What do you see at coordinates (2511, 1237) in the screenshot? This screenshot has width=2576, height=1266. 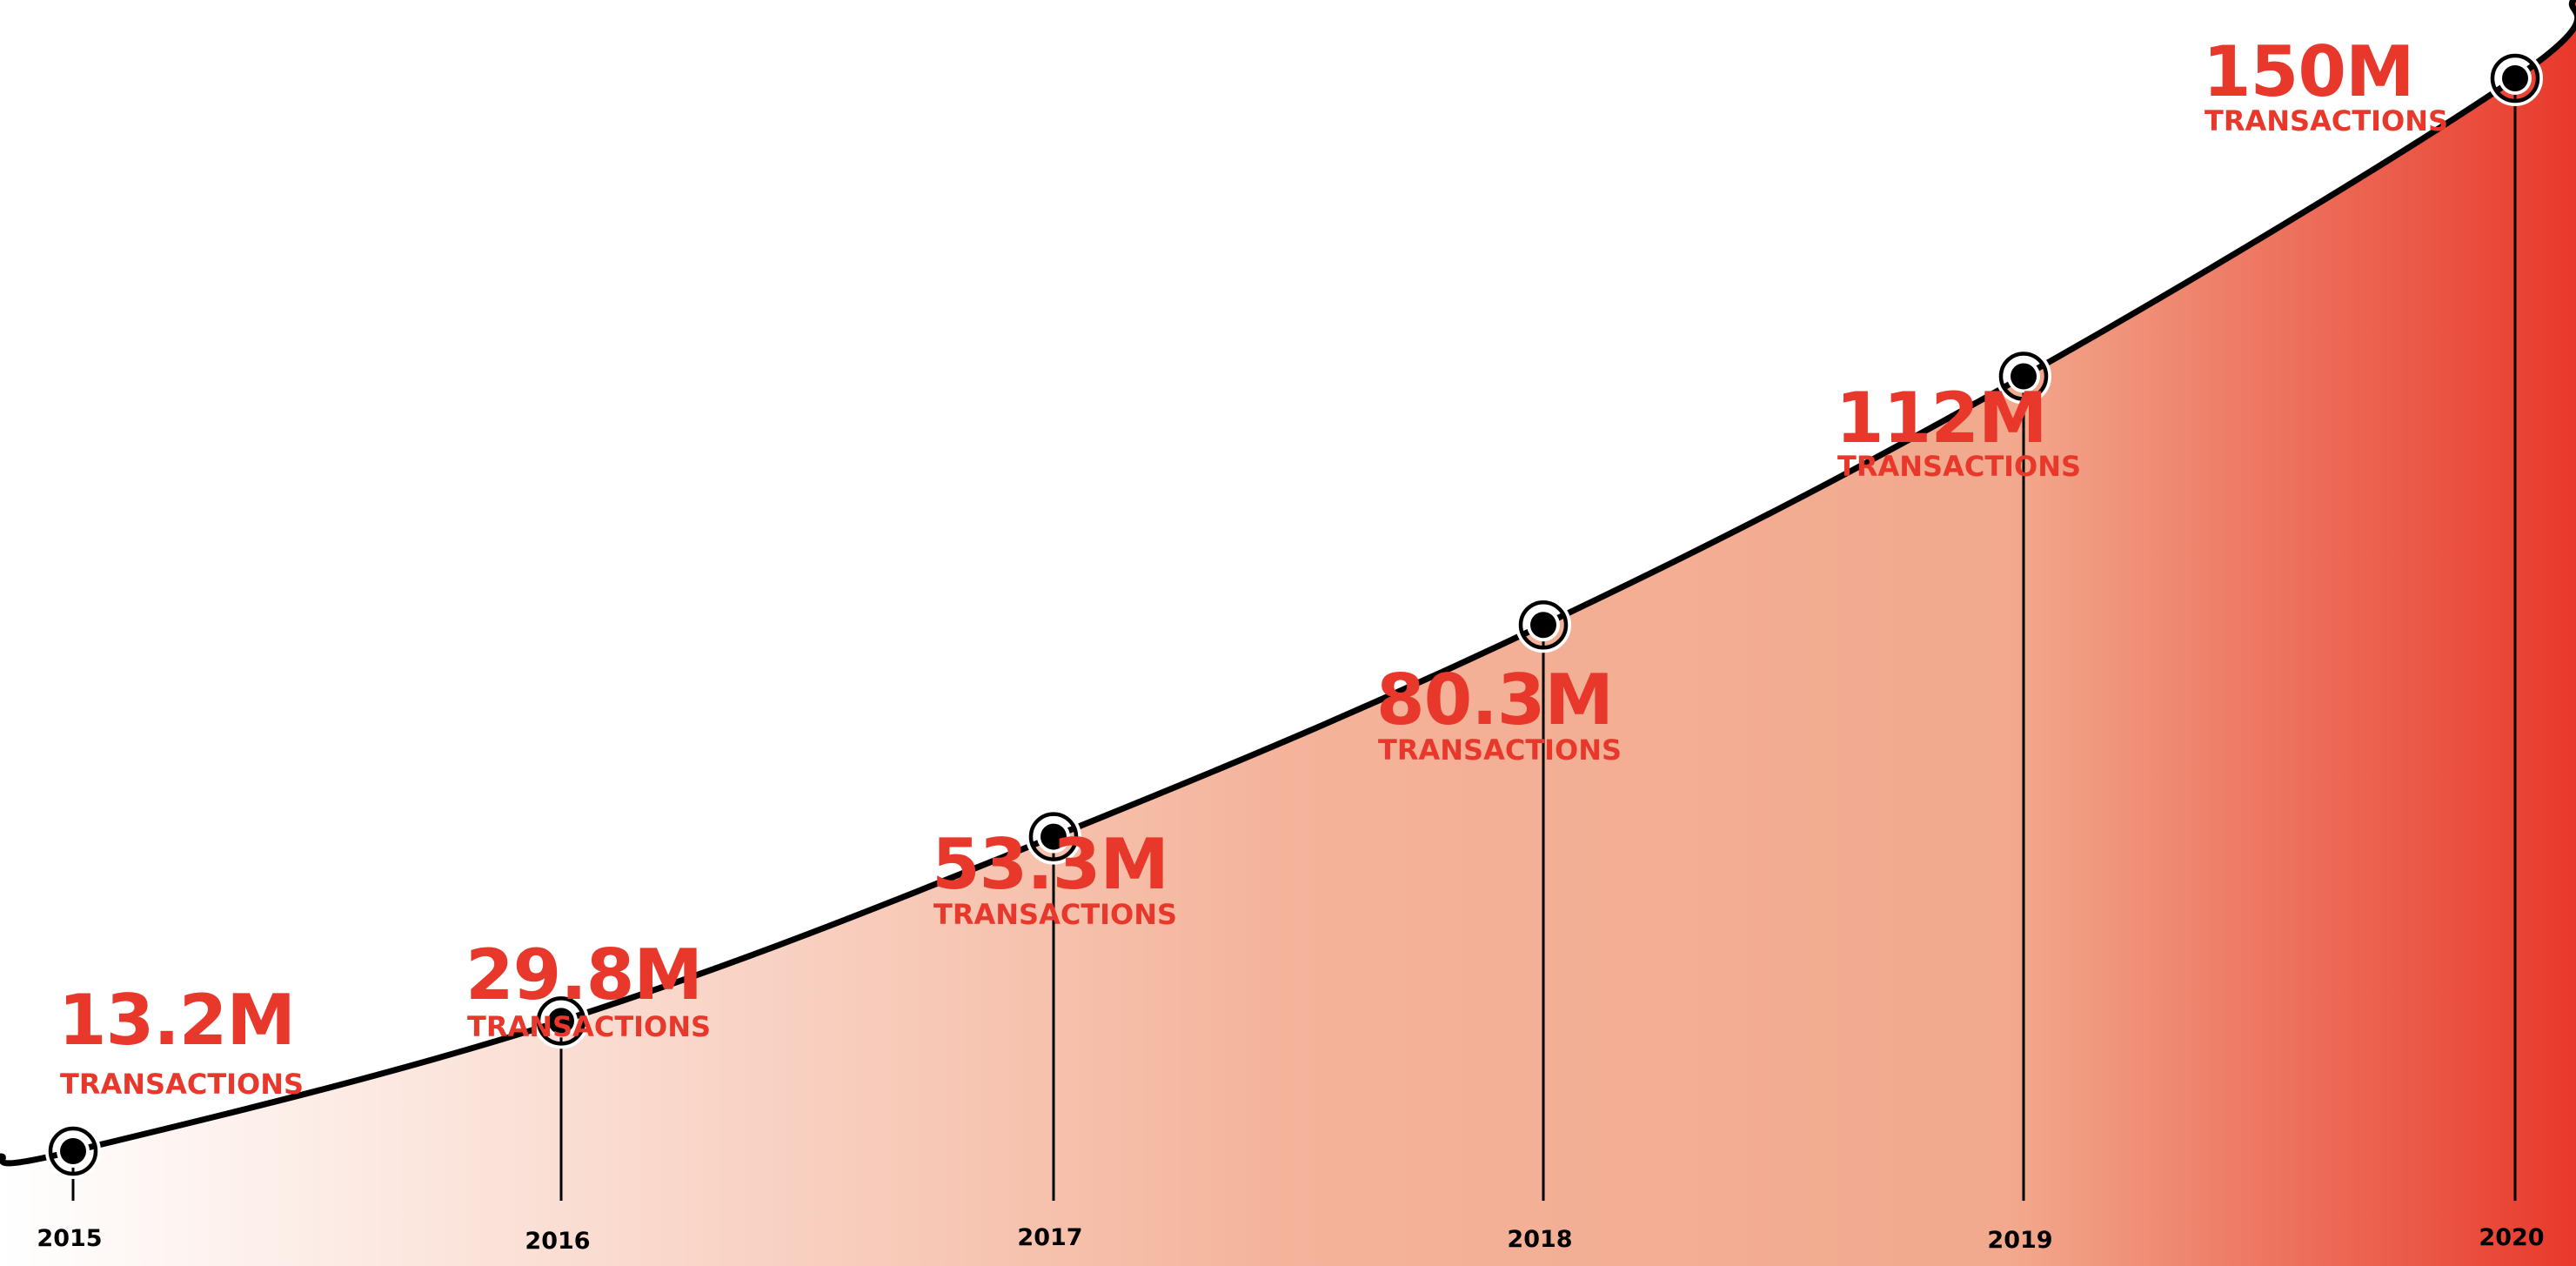 I see `x-tick-label-2020: 2020` at bounding box center [2511, 1237].